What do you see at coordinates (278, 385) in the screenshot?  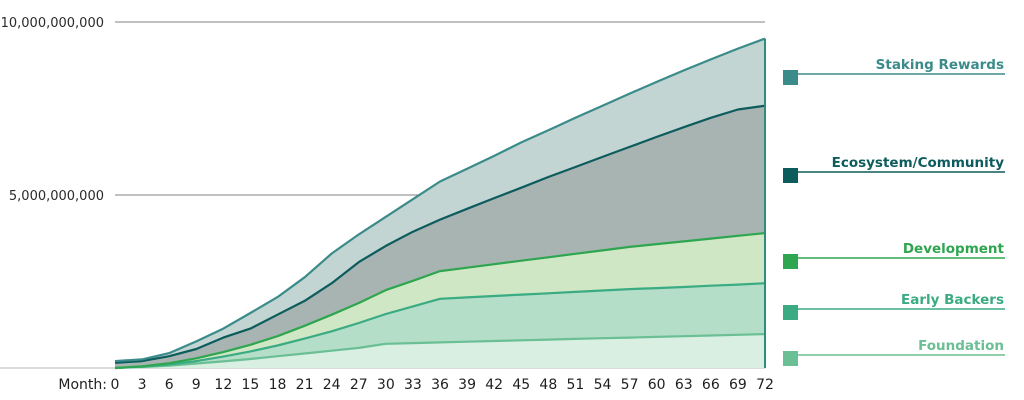 I see `x-tick-label: 18` at bounding box center [278, 385].